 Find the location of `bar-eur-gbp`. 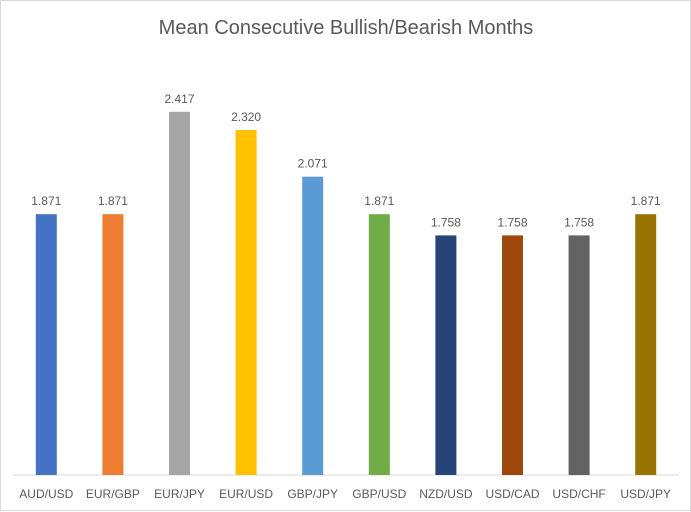

bar-eur-gbp is located at coordinates (113, 344).